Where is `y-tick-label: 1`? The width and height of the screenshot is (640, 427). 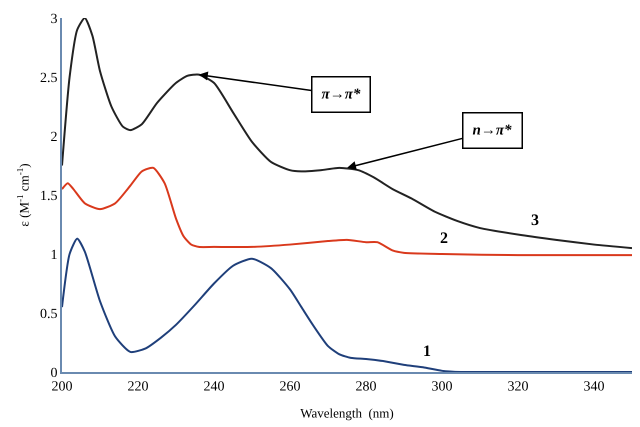 y-tick-label: 1 is located at coordinates (54, 255).